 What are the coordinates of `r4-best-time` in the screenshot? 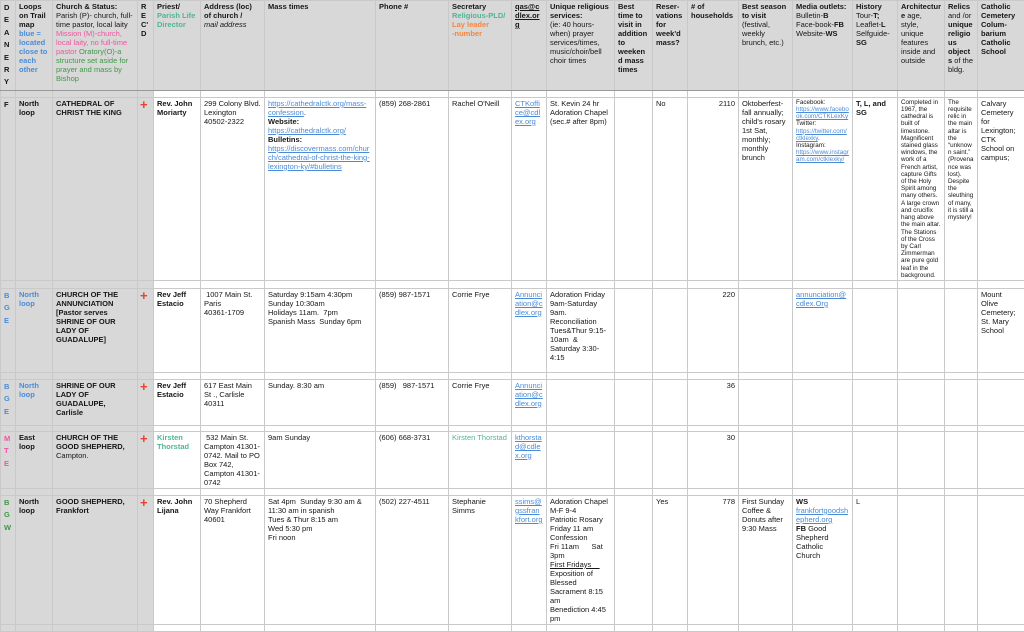 It's located at (634, 459).